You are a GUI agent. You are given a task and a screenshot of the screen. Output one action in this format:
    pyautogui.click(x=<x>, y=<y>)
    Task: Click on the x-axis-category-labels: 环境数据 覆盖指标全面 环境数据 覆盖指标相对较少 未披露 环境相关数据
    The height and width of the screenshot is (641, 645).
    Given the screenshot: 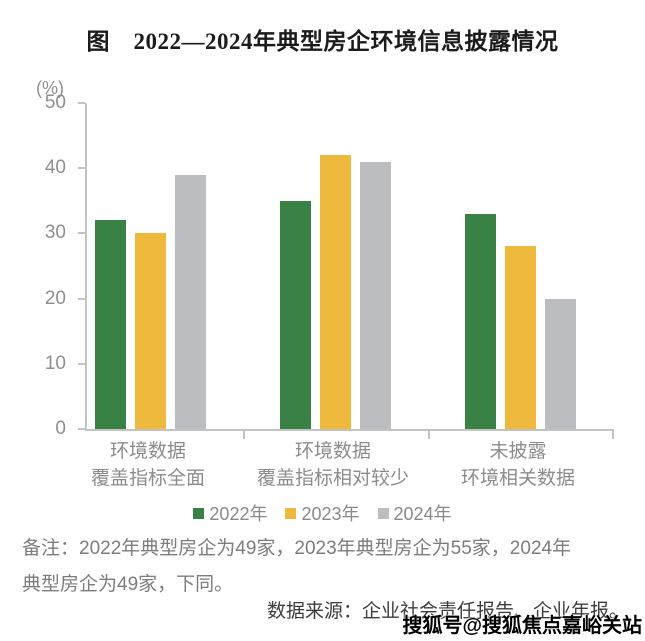 What is the action you would take?
    pyautogui.click(x=348, y=469)
    